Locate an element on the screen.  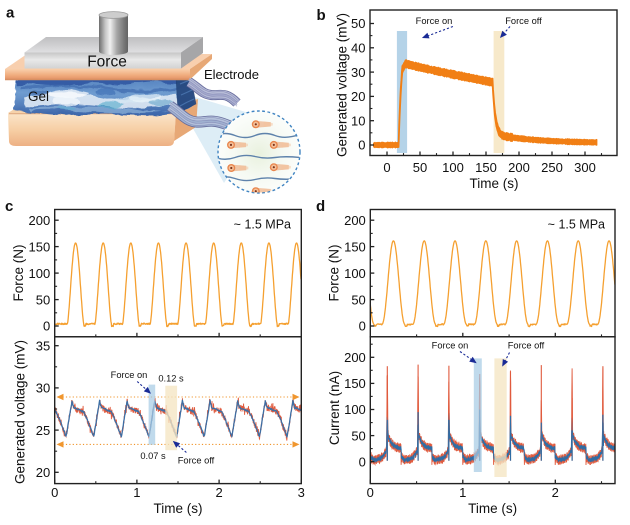
svg-text: Gel is located at coordinates (38, 96).